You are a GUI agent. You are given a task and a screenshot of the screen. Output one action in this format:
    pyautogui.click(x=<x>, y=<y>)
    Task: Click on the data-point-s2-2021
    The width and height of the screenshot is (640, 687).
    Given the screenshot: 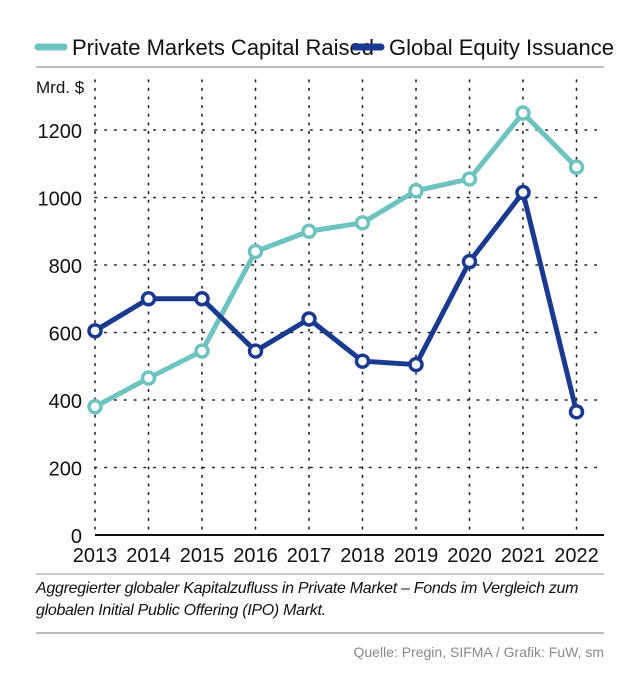 What is the action you would take?
    pyautogui.click(x=523, y=192)
    